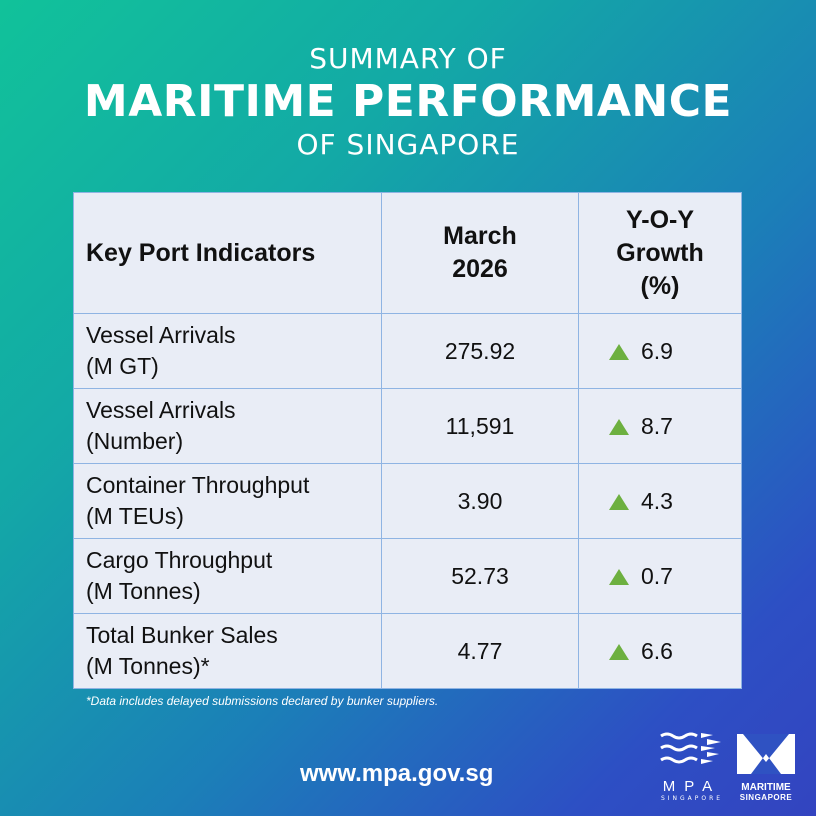 The image size is (816, 816). I want to click on maritime-singapore-logo: MARITIME SINGAPORE, so click(766, 768).